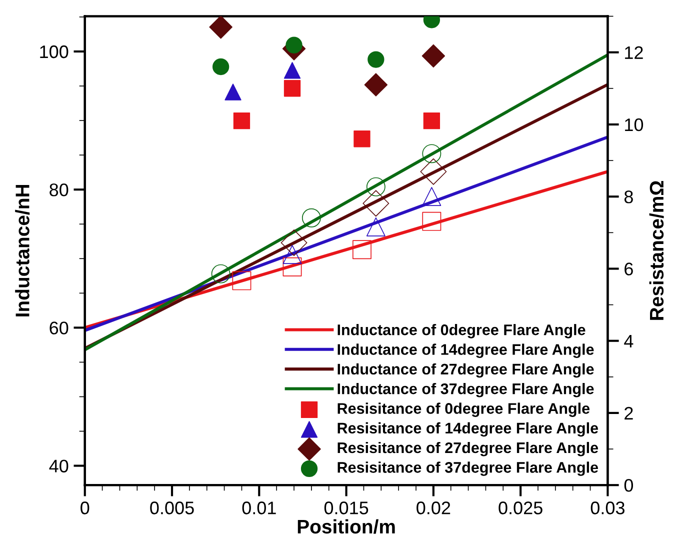 The image size is (679, 542). Describe the element at coordinates (464, 409) in the screenshot. I see `legend-label: Resisitance of 0degree Flare Angle` at that location.